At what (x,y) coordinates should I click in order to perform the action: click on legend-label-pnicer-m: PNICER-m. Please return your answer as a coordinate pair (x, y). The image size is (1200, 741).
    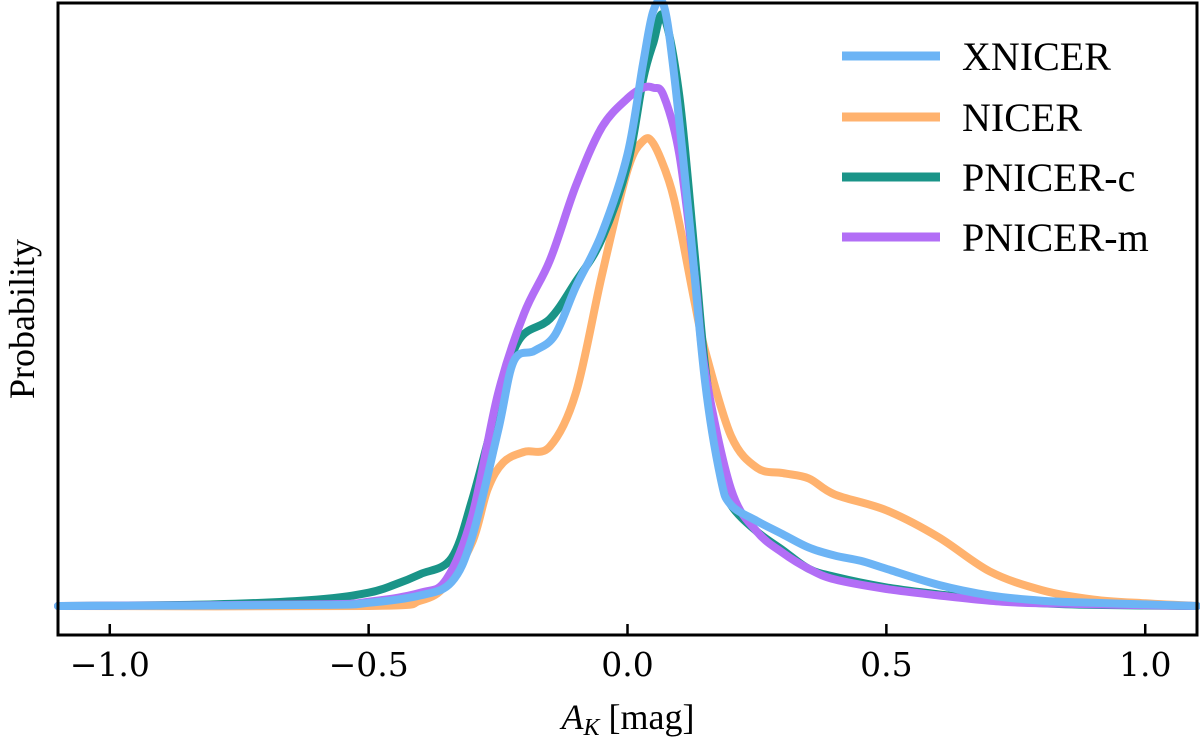
    Looking at the image, I should click on (1055, 237).